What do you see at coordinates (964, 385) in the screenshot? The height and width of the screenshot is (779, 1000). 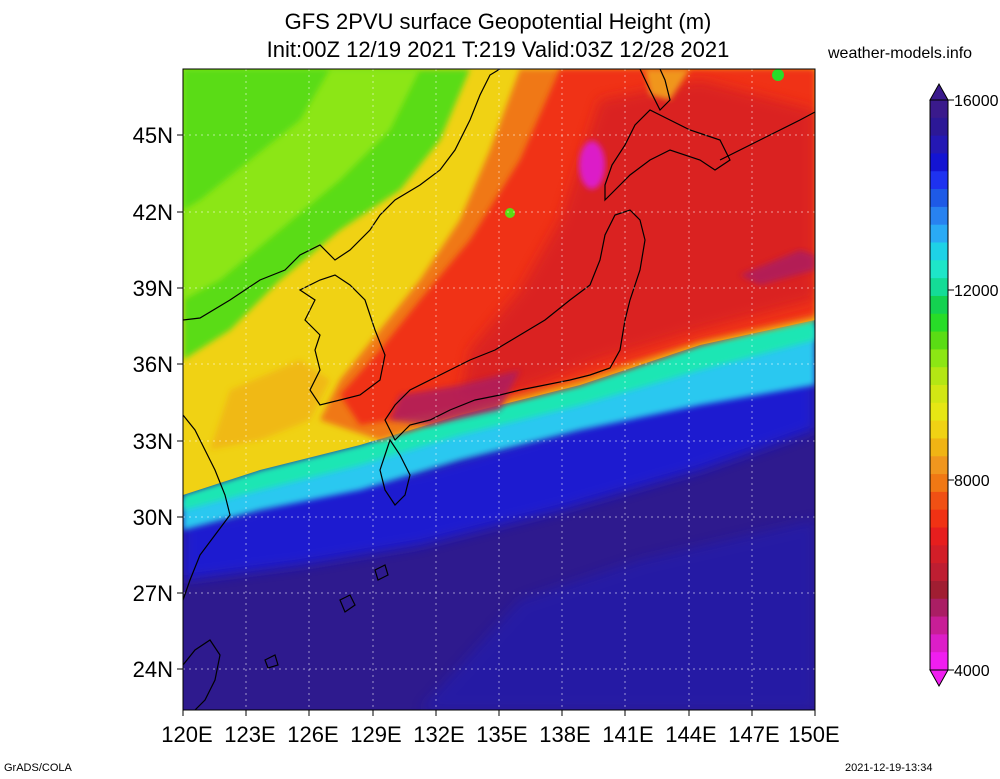 I see `colorbar: 16000 12000 8000 4000` at bounding box center [964, 385].